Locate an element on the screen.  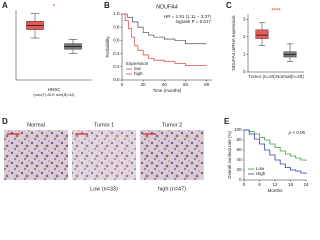
box is located at coordinates (262, 34).